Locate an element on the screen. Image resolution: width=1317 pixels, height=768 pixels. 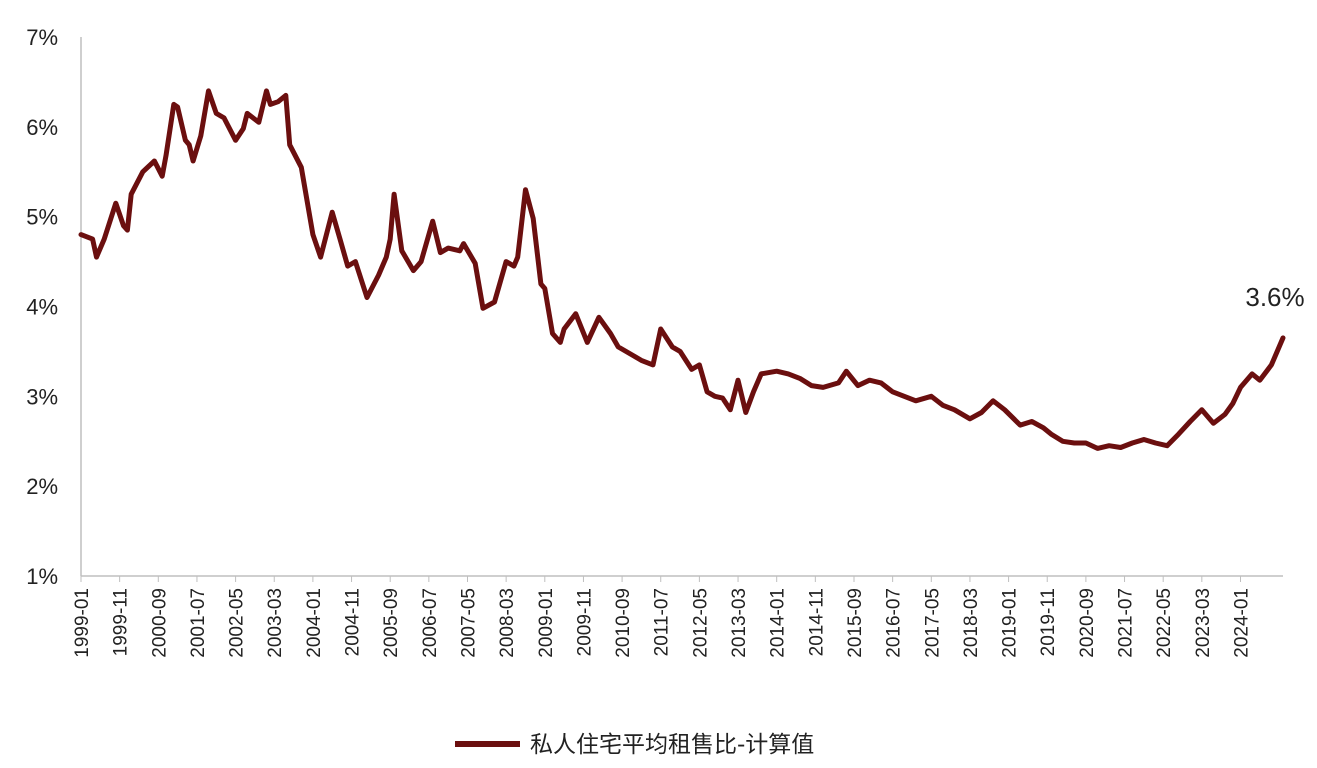
y-tick-label: 3% is located at coordinates (42, 396).